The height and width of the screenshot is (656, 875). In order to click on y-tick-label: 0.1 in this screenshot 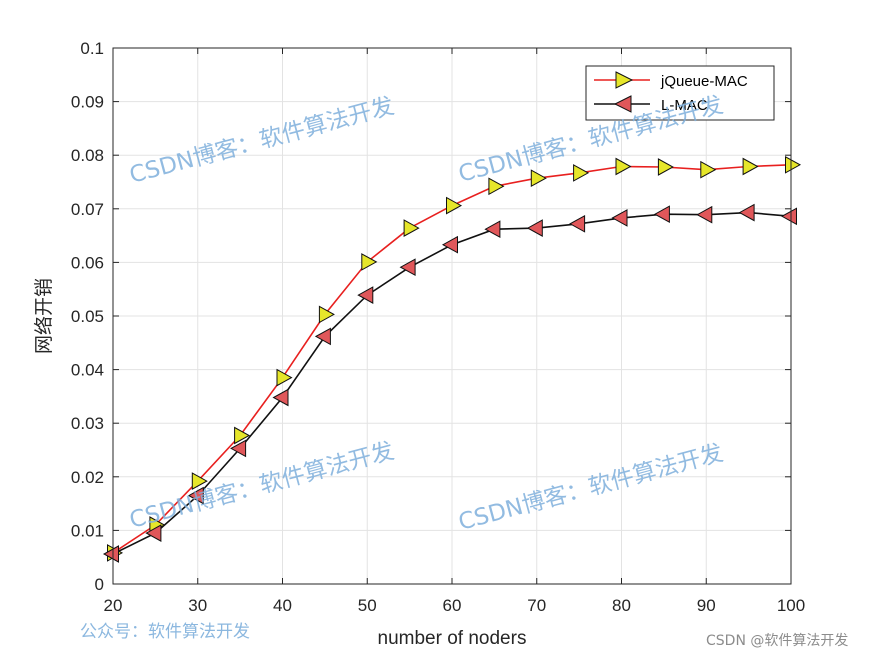, I will do `click(92, 48)`.